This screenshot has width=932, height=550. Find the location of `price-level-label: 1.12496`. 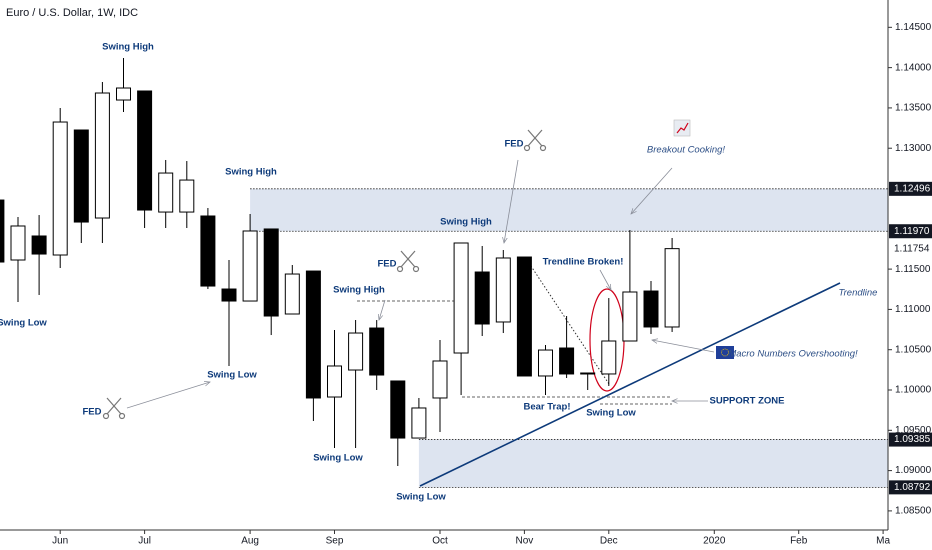

price-level-label: 1.12496 is located at coordinates (912, 188).